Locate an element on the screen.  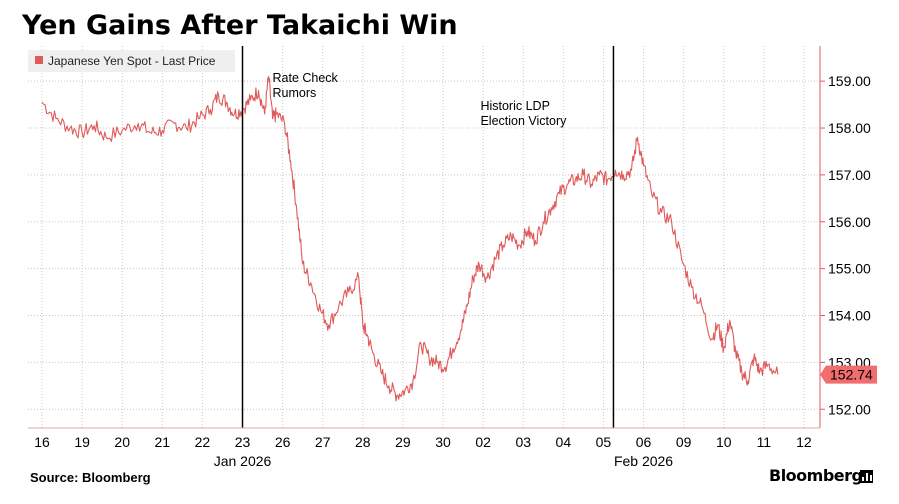
x-tick-label: 23 is located at coordinates (243, 442).